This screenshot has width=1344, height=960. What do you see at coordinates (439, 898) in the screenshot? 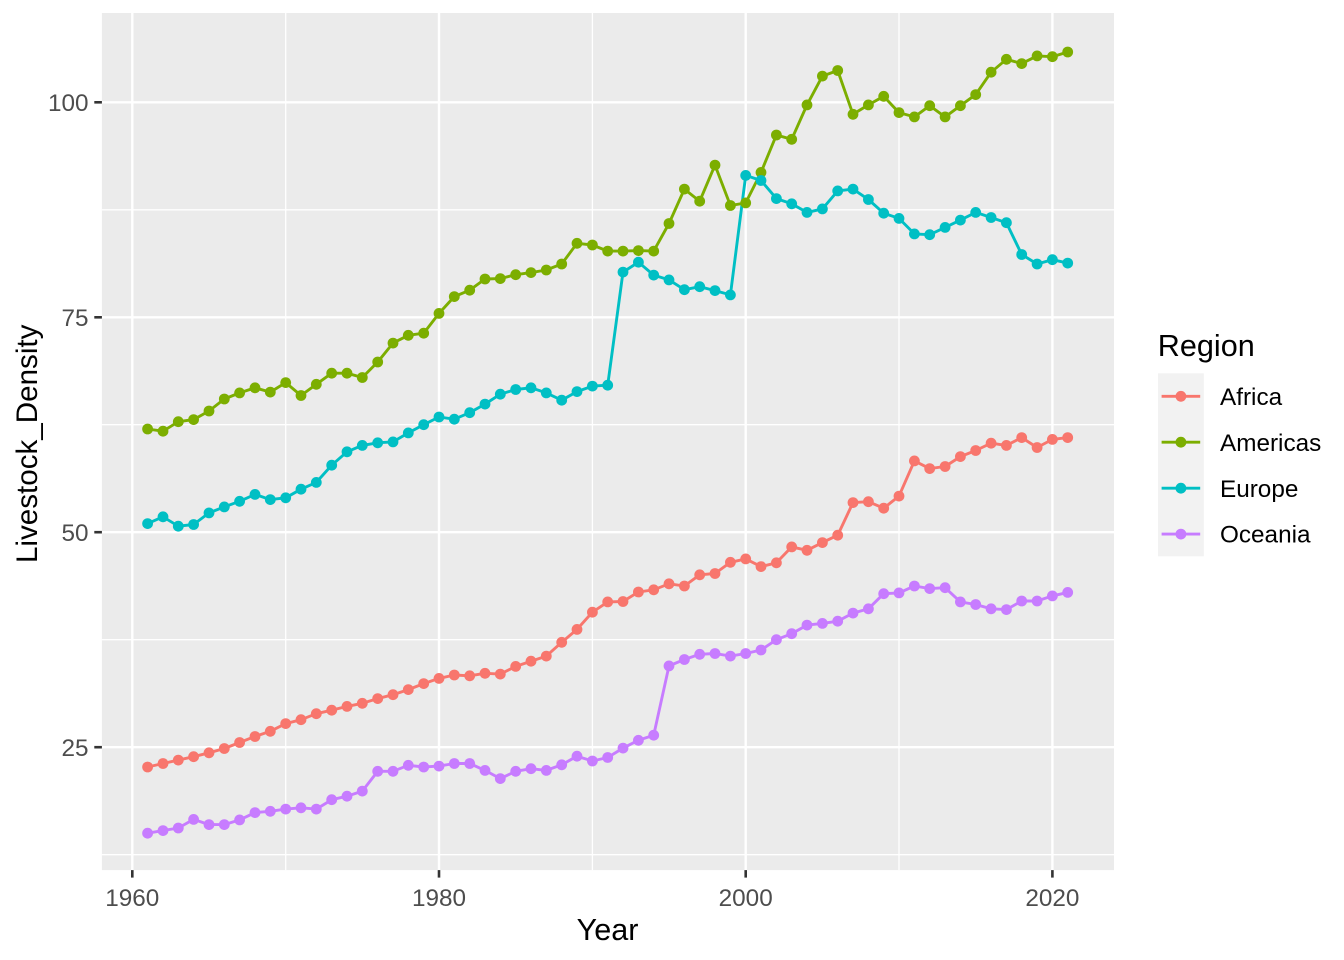
I see `svg-text: 1980` at bounding box center [439, 898].